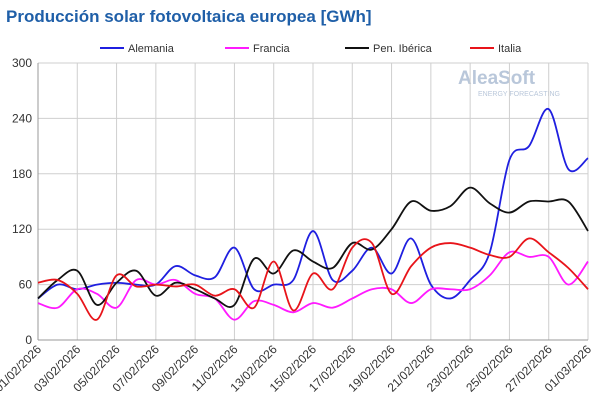  What do you see at coordinates (22, 229) in the screenshot?
I see `y-tick-label: 120` at bounding box center [22, 229].